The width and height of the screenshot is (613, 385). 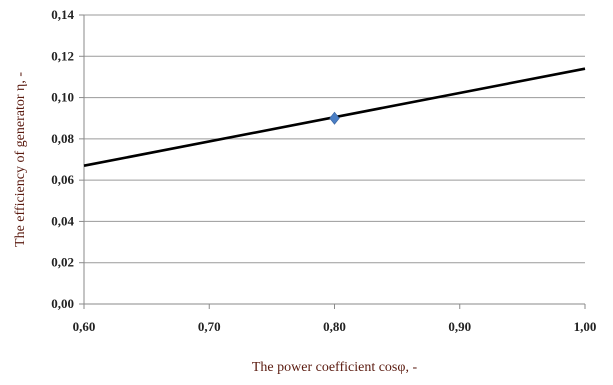 What do you see at coordinates (62, 138) in the screenshot?
I see `y-tick-label: 0,08` at bounding box center [62, 138].